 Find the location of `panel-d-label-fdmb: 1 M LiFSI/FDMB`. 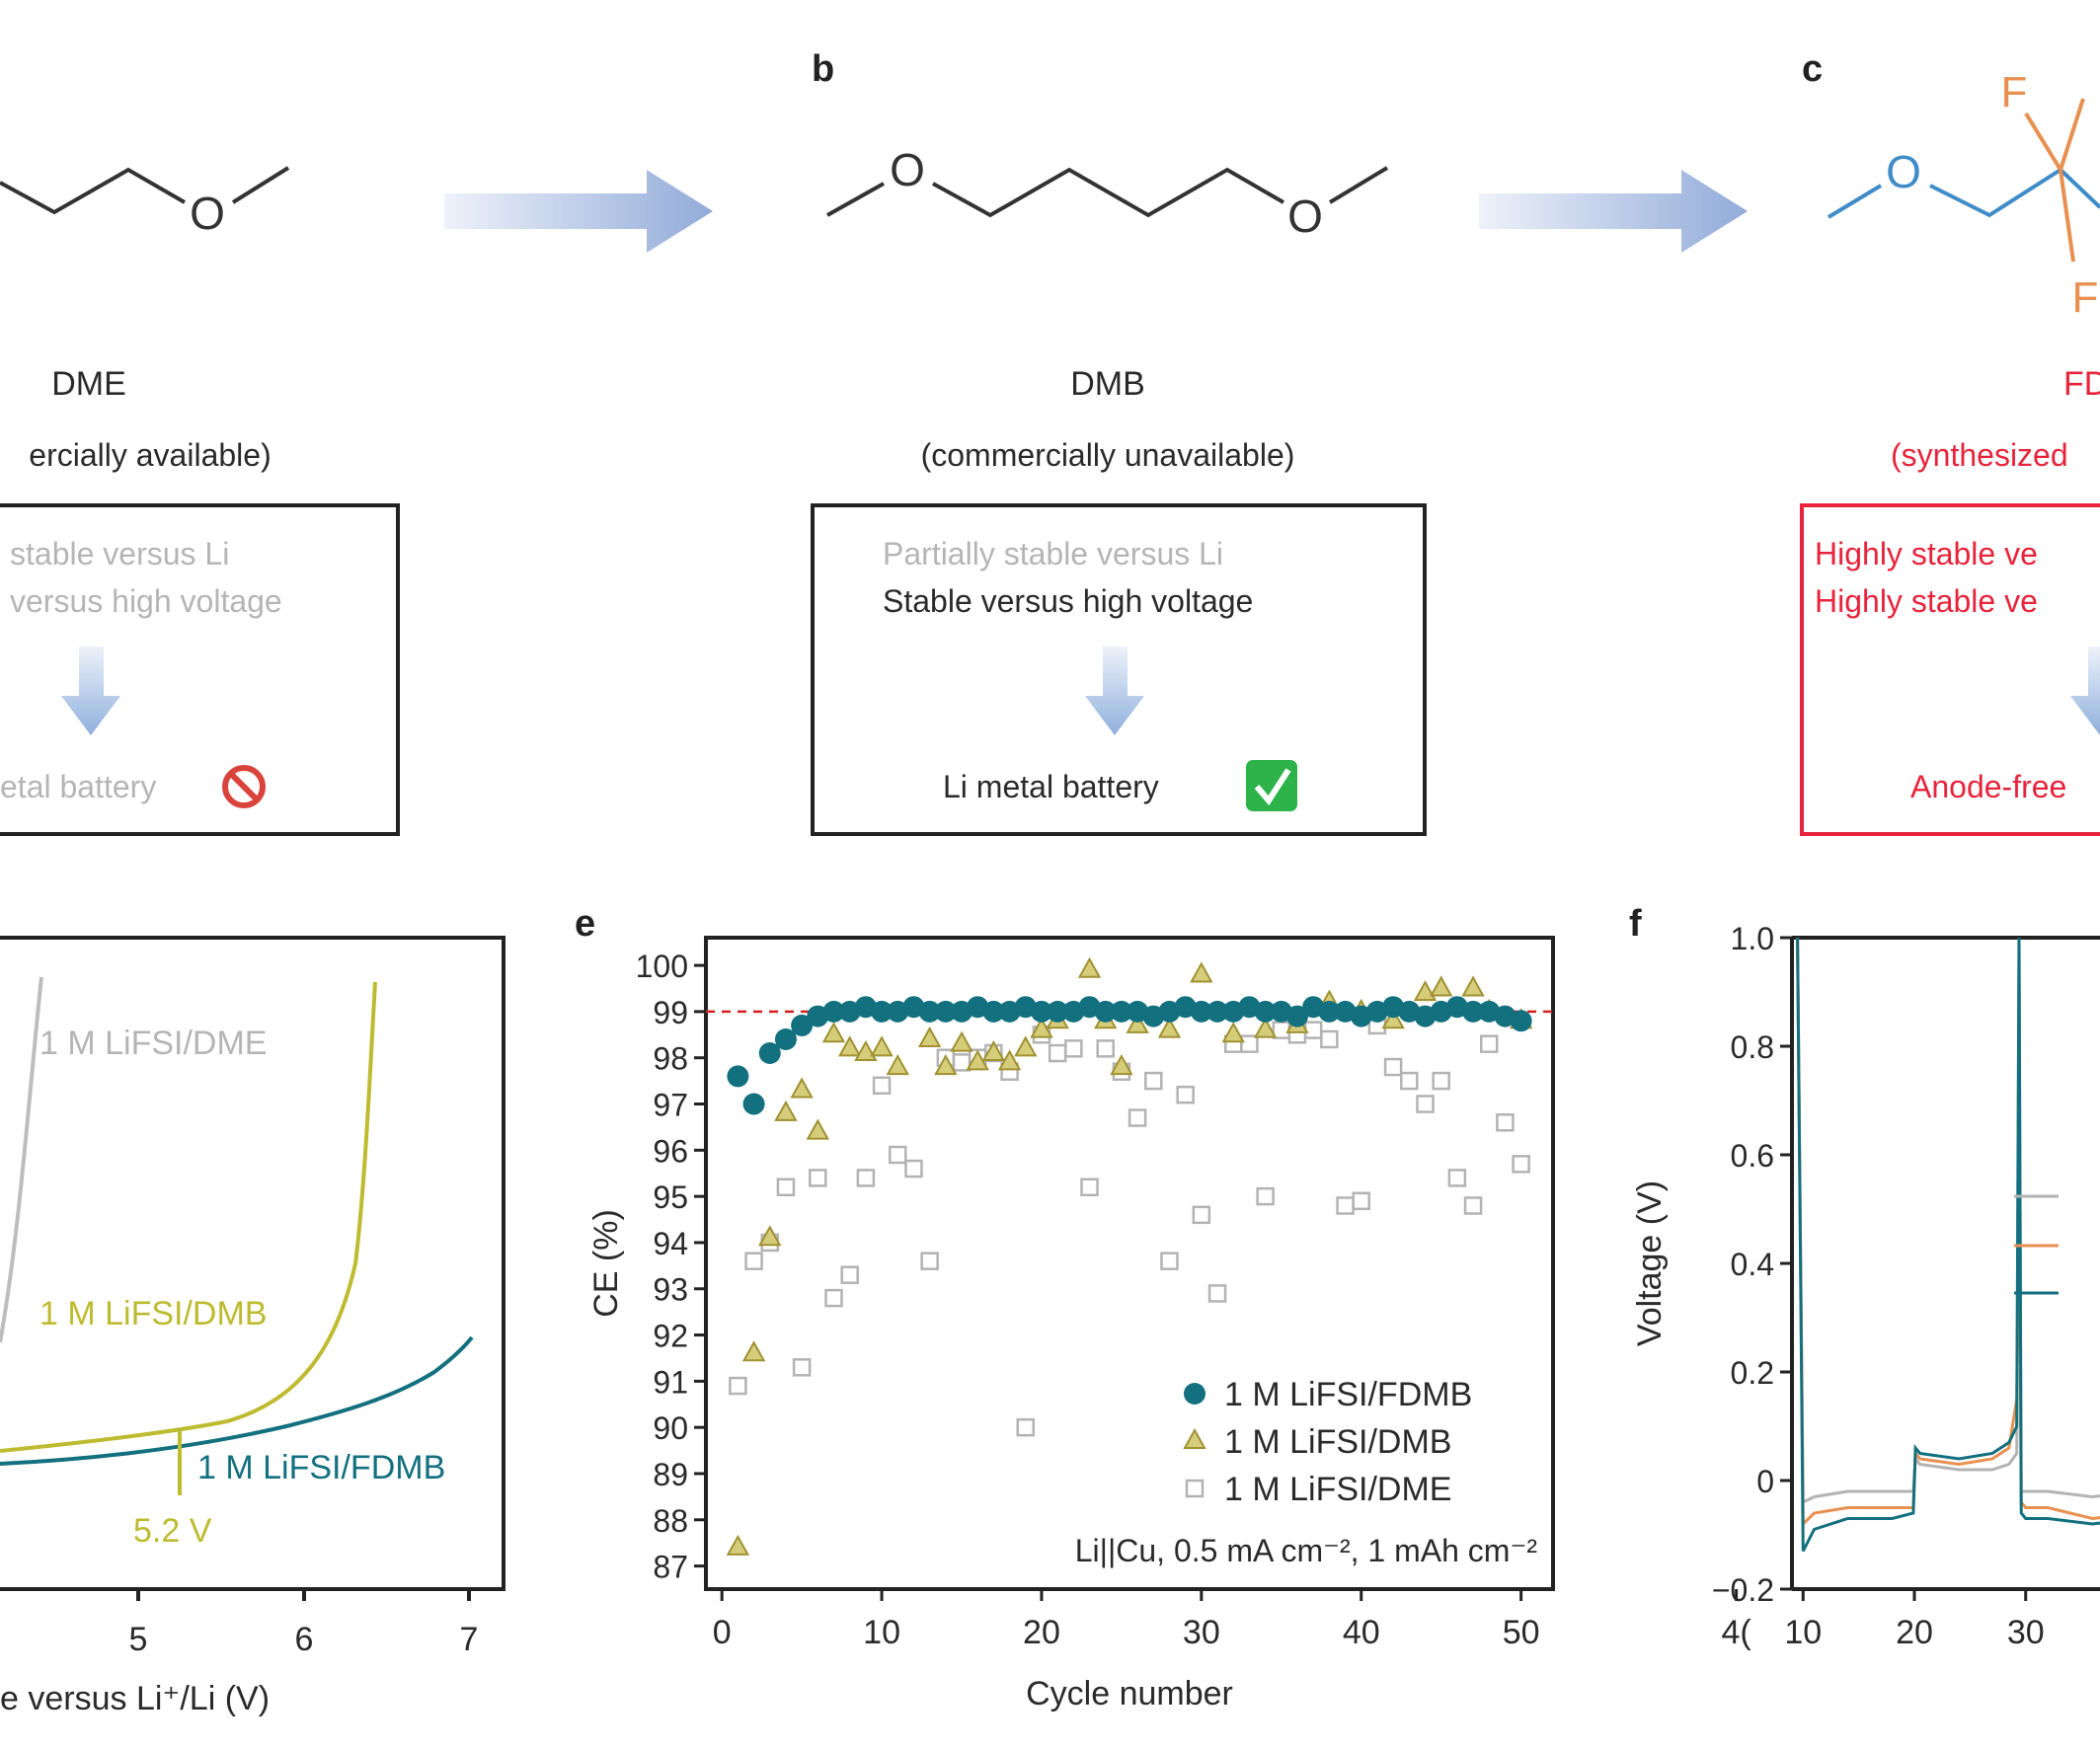

panel-d-label-fdmb: 1 M LiFSI/FDMB is located at coordinates (321, 1467).